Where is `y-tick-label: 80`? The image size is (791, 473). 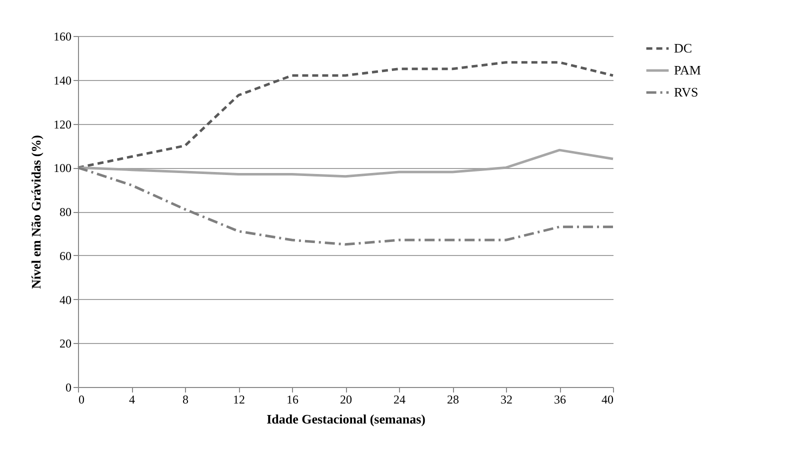
y-tick-label: 80 is located at coordinates (66, 212).